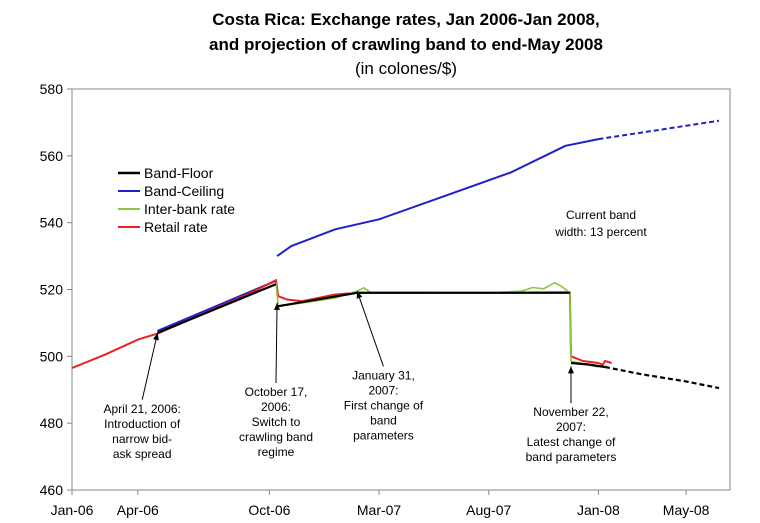 The image size is (760, 523). What do you see at coordinates (276, 392) in the screenshot?
I see `annotation-text: October 17,` at bounding box center [276, 392].